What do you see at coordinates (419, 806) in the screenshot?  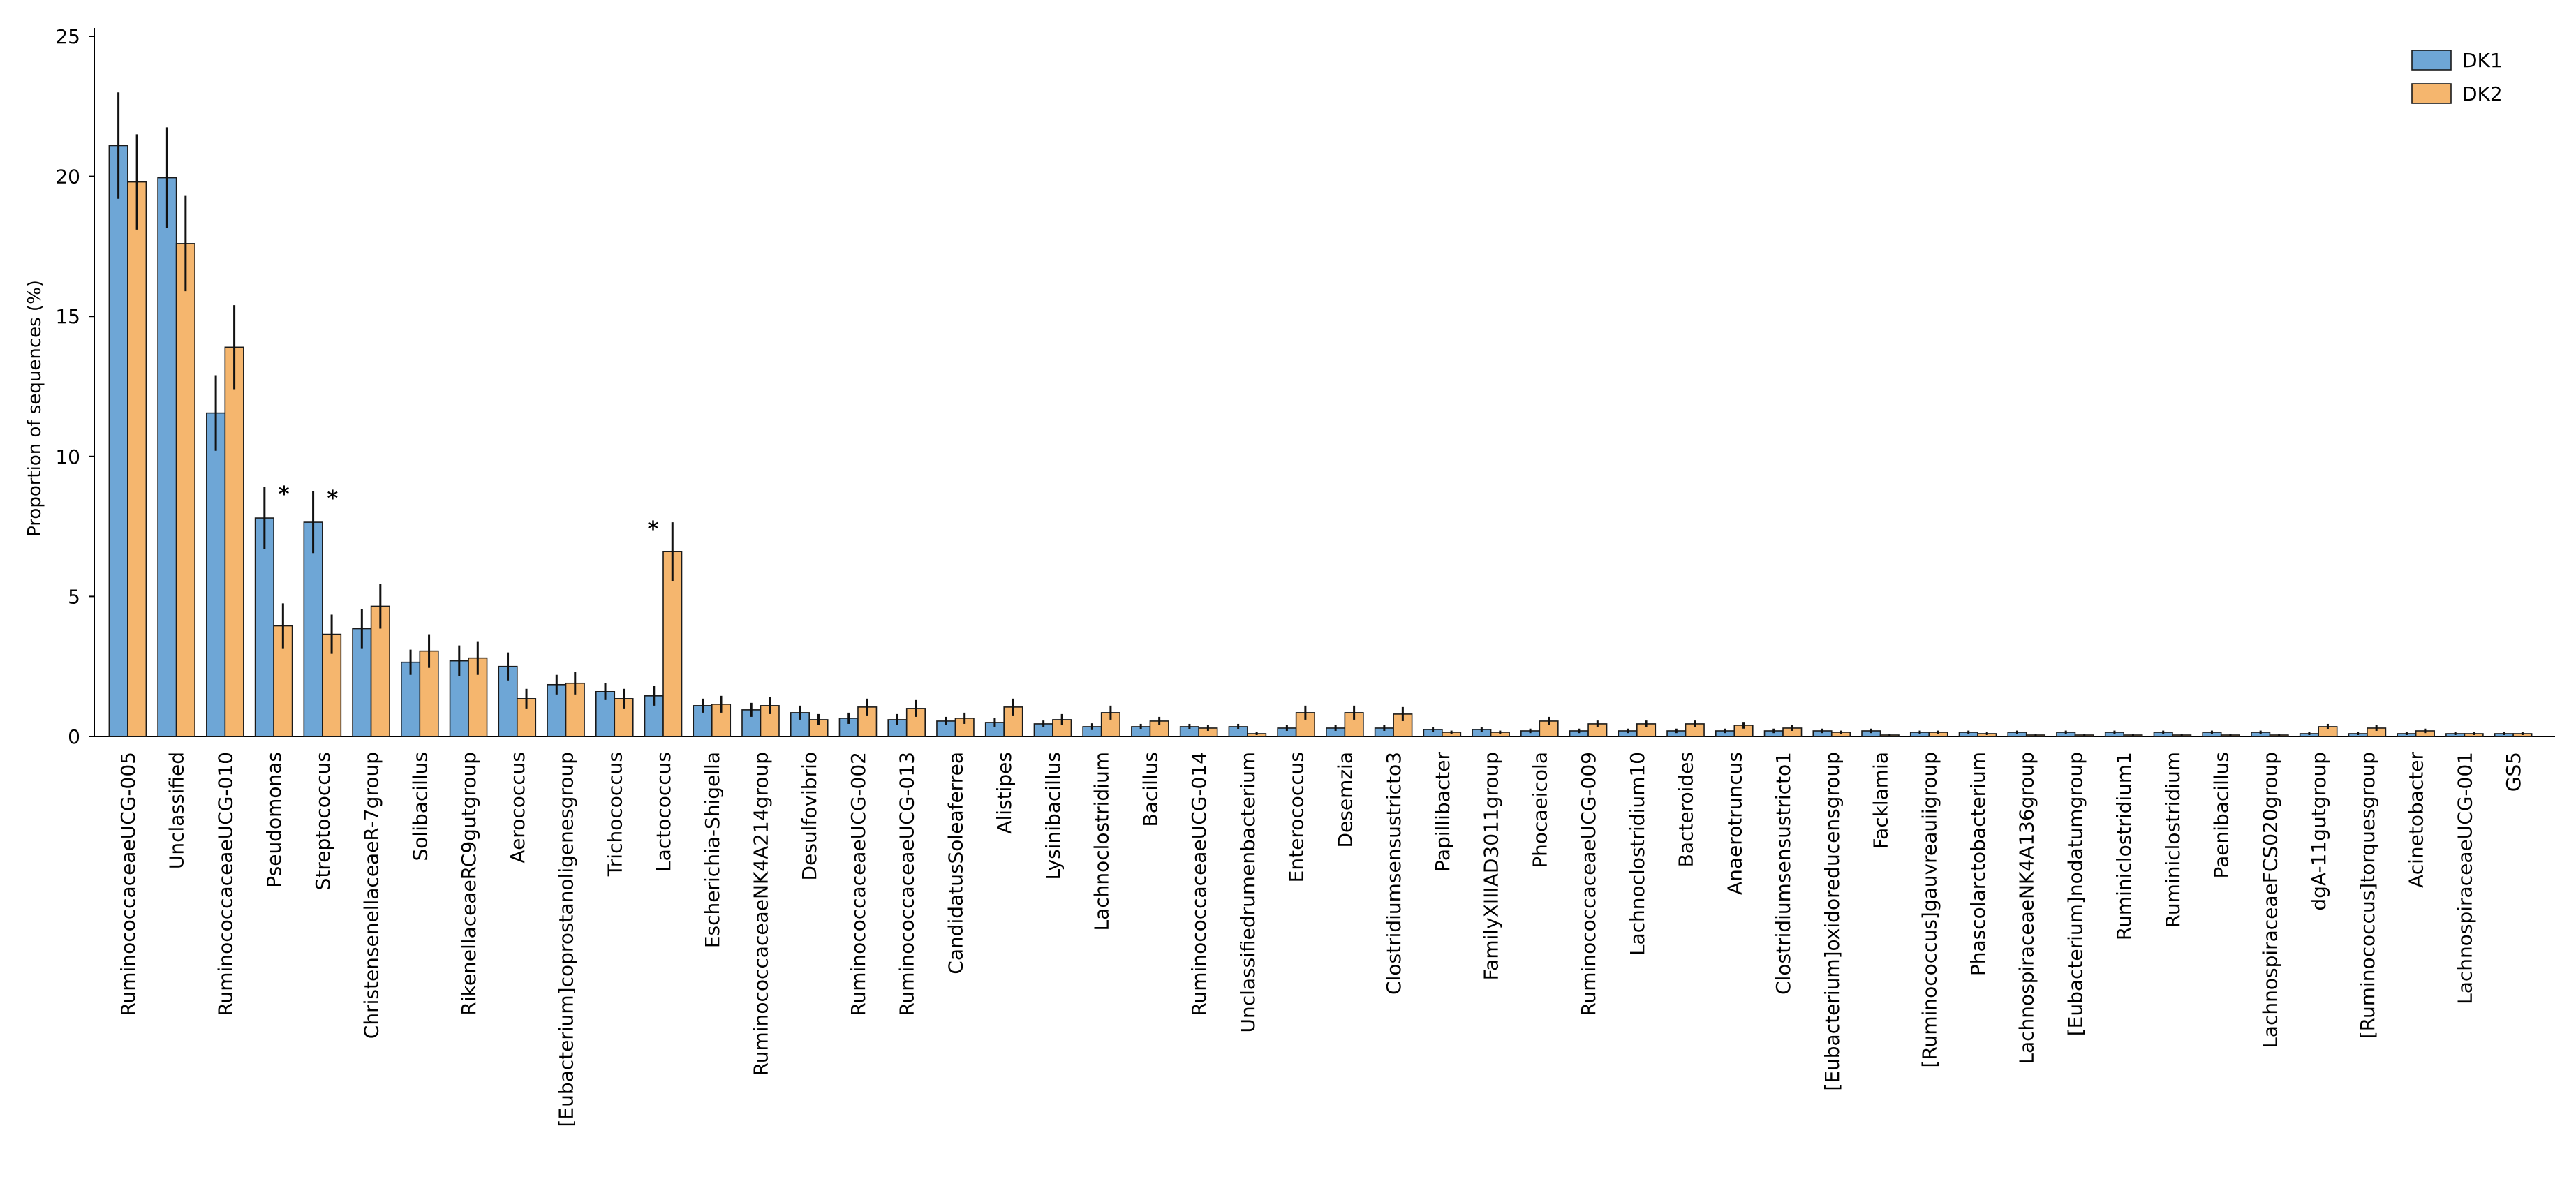 I see `x-tick-label: Solibacillus` at bounding box center [419, 806].